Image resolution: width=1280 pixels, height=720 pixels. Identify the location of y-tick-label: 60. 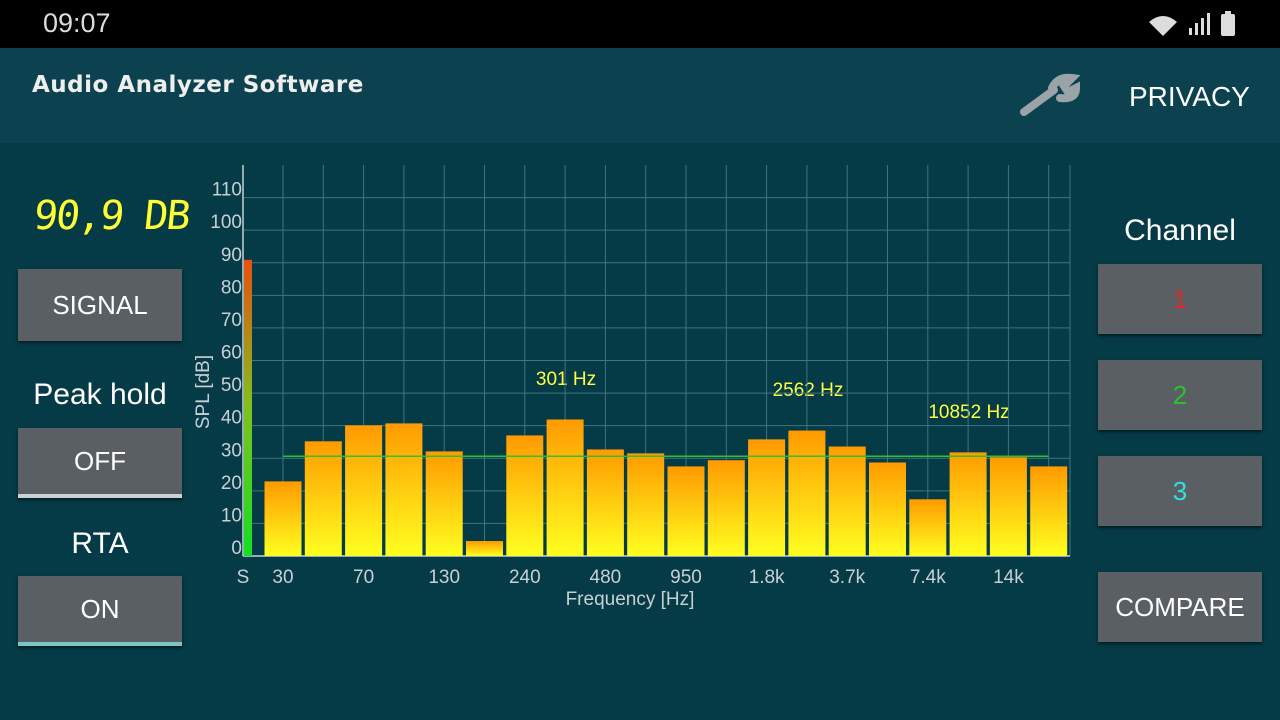
(231, 353).